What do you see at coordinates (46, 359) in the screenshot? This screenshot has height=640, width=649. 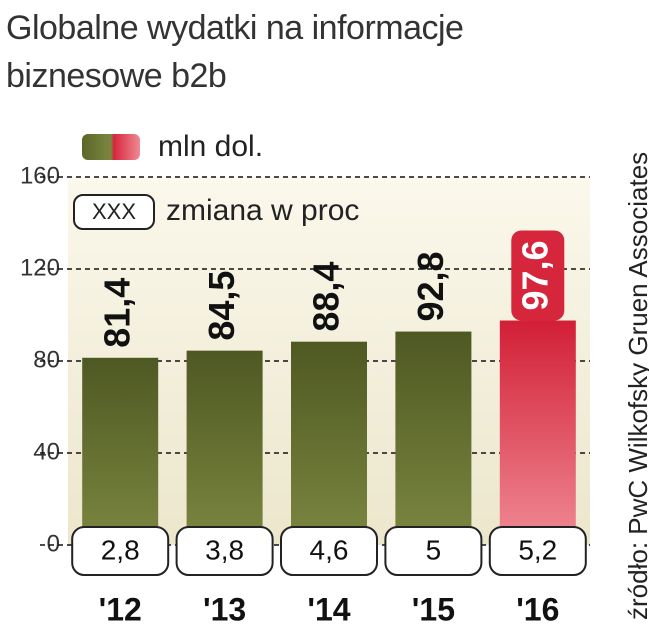 I see `y-tick-label: 80` at bounding box center [46, 359].